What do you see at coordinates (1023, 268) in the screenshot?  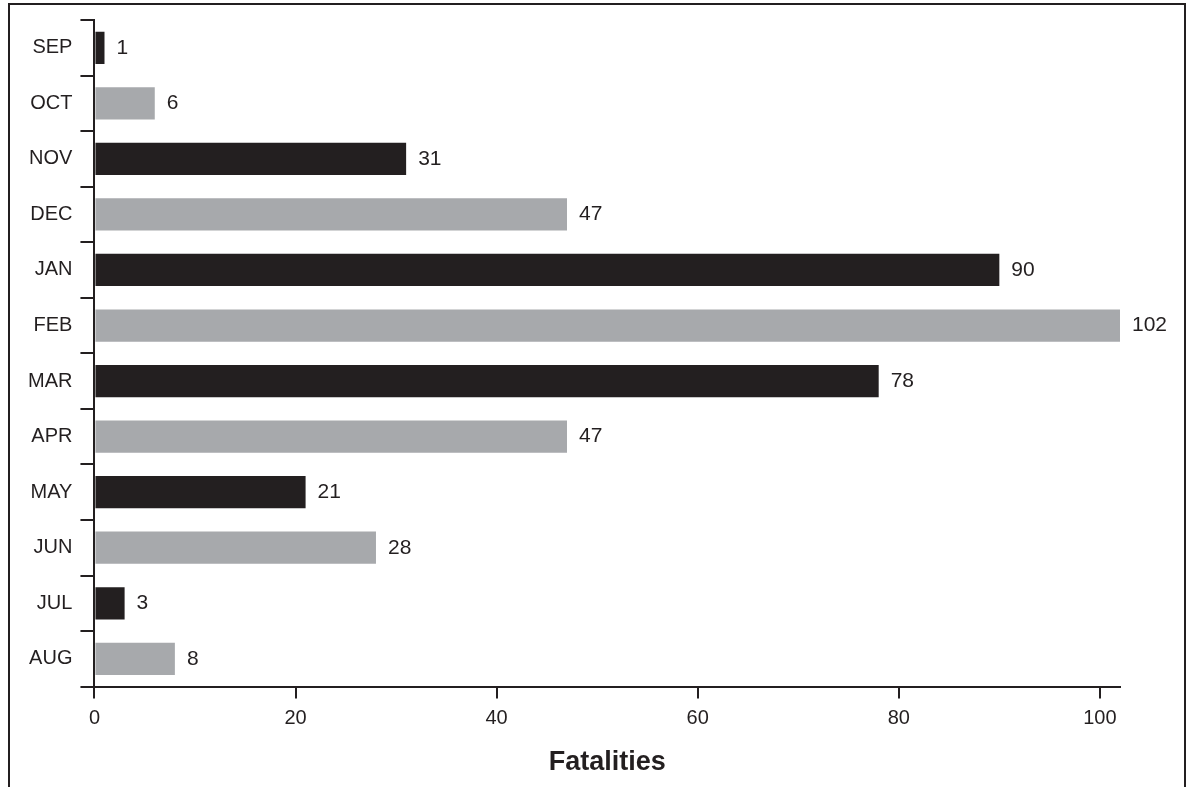 I see `data-label: 90` at bounding box center [1023, 268].